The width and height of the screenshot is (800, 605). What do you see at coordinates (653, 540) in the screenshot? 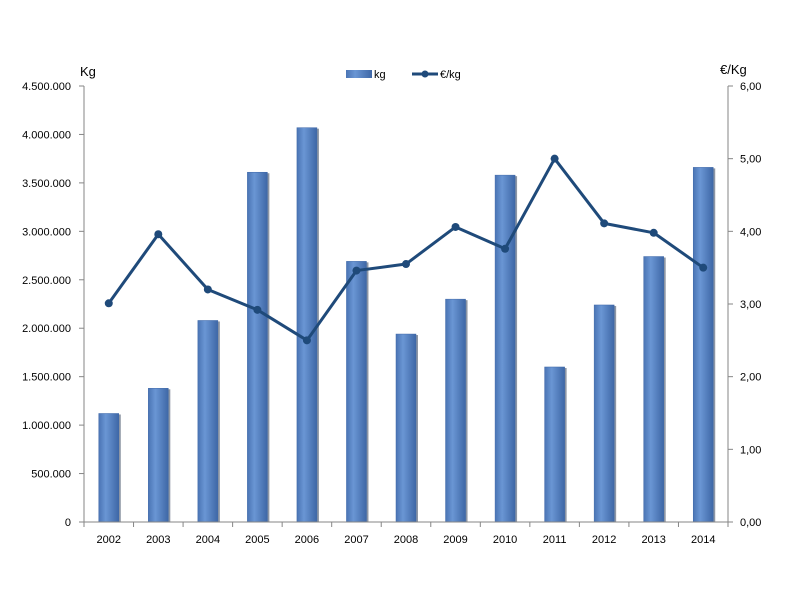
I see `x-tick-label: 2013` at bounding box center [653, 540].